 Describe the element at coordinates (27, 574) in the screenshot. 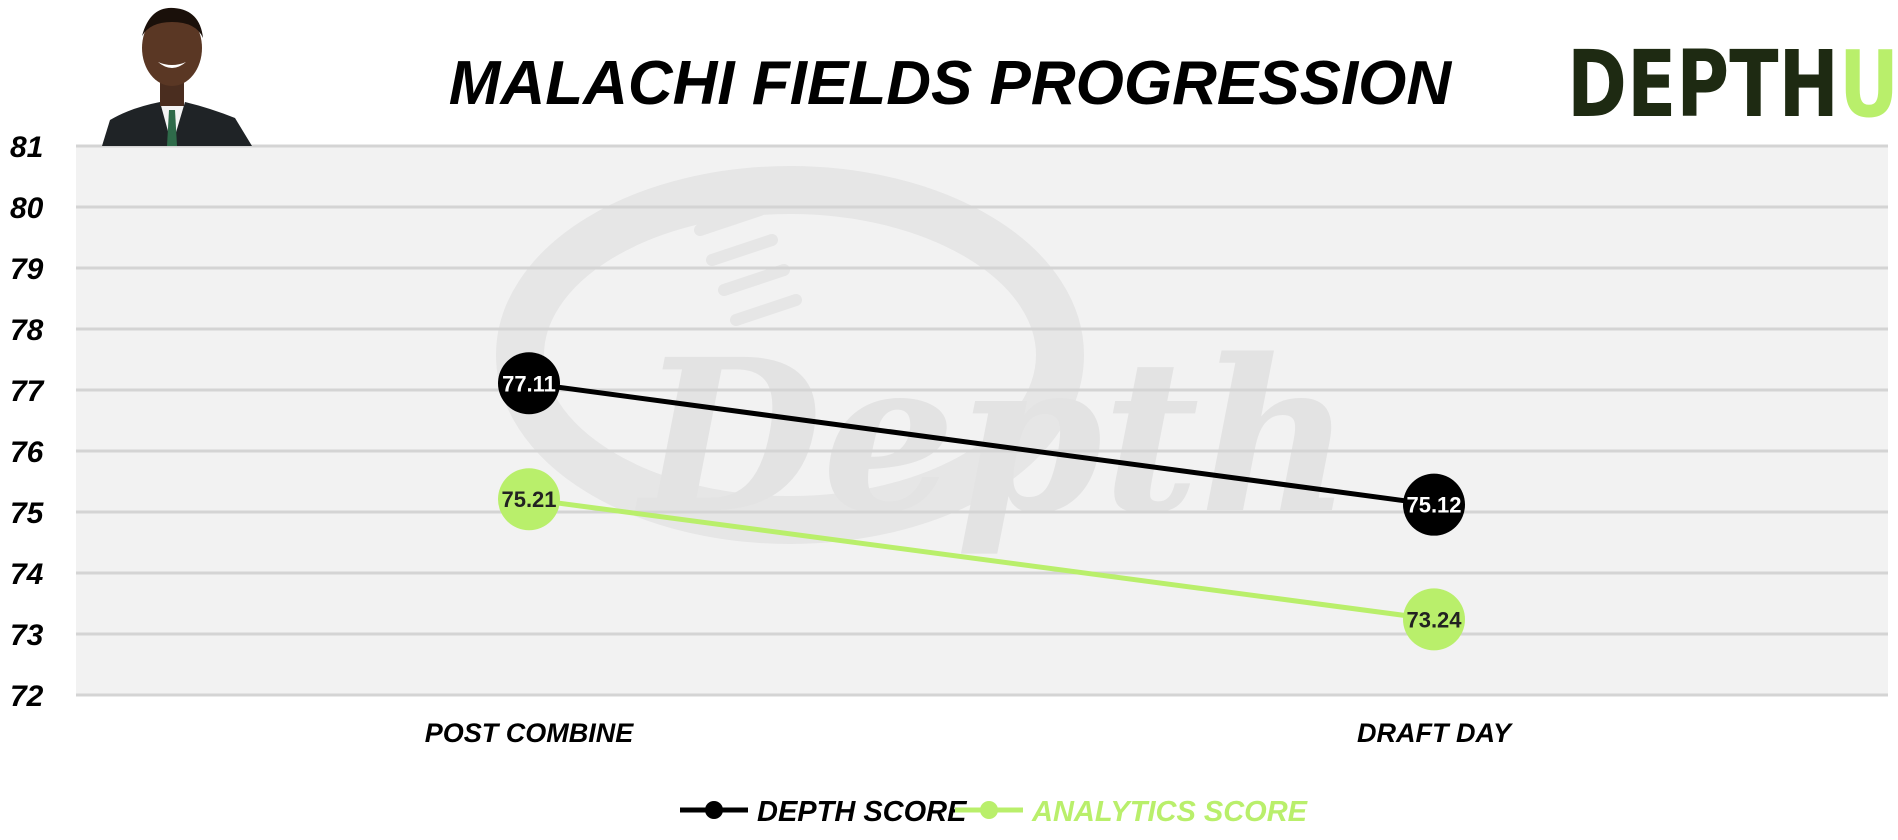

I see `y-tick-label: 74` at that location.